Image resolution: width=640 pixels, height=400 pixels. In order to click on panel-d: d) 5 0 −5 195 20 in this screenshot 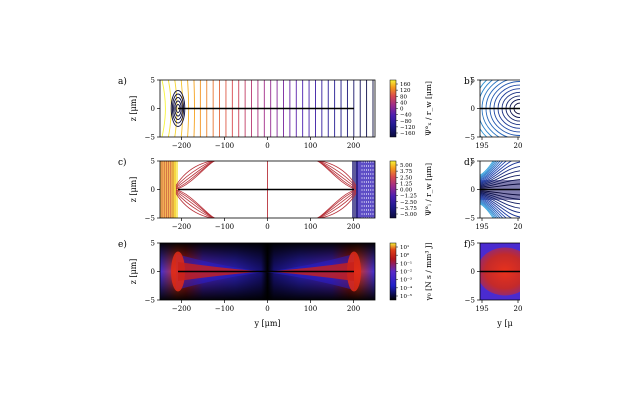, I will do `click(493, 194)`.